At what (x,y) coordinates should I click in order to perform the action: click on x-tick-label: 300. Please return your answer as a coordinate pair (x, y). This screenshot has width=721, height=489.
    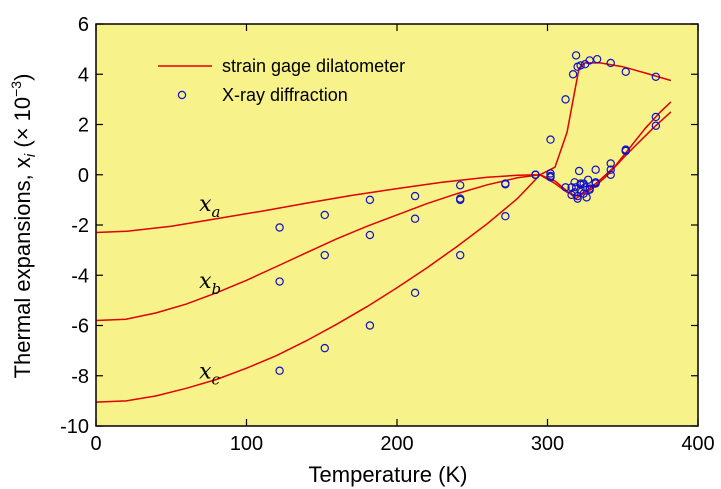
    Looking at the image, I should click on (547, 444).